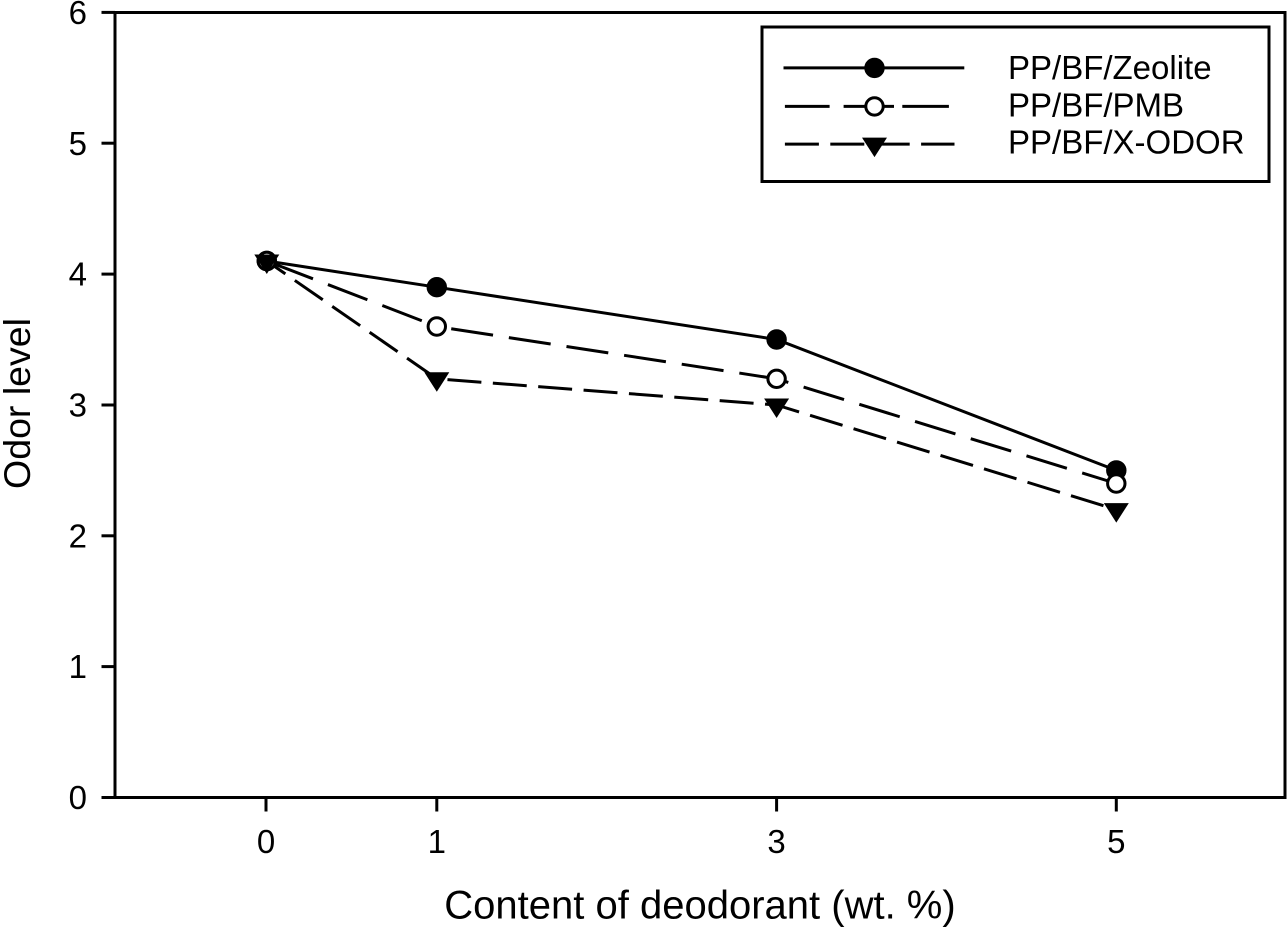 The image size is (1288, 933). I want to click on svg-text: Odor level, so click(19, 403).